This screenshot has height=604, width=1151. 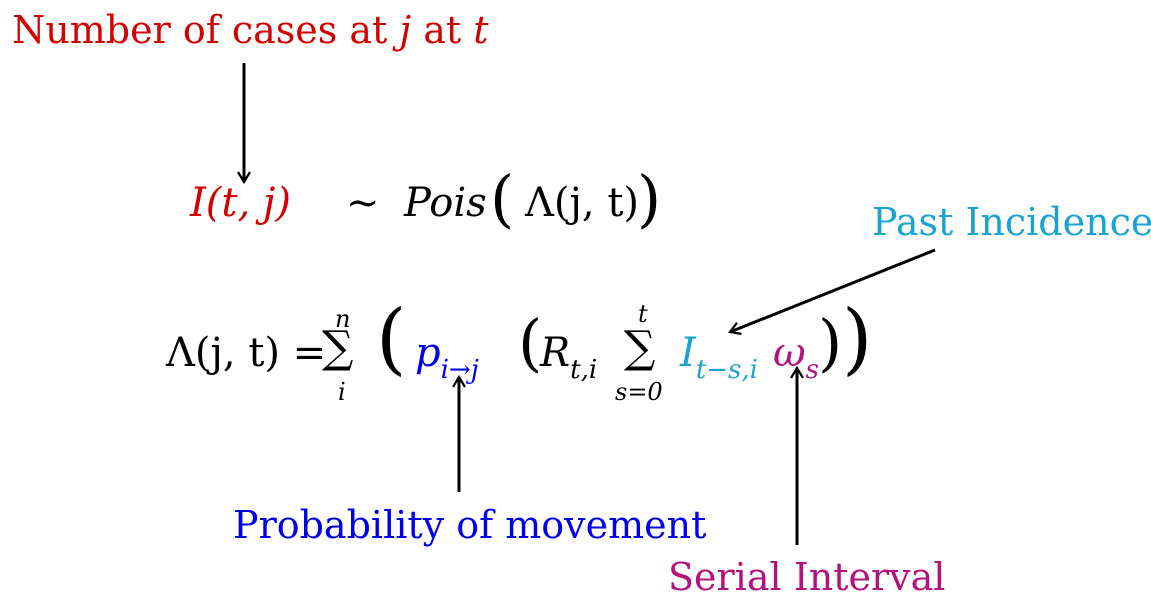 I want to click on eq2-lhs: Λ(j, t) =, so click(x=246, y=353).